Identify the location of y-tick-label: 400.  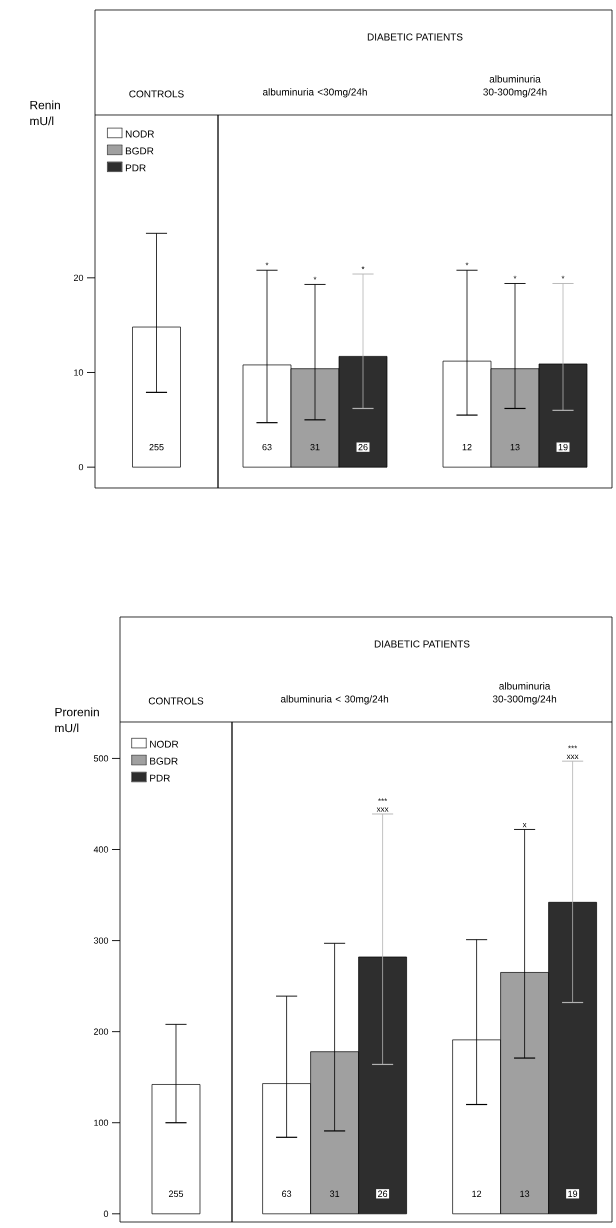
(101, 849).